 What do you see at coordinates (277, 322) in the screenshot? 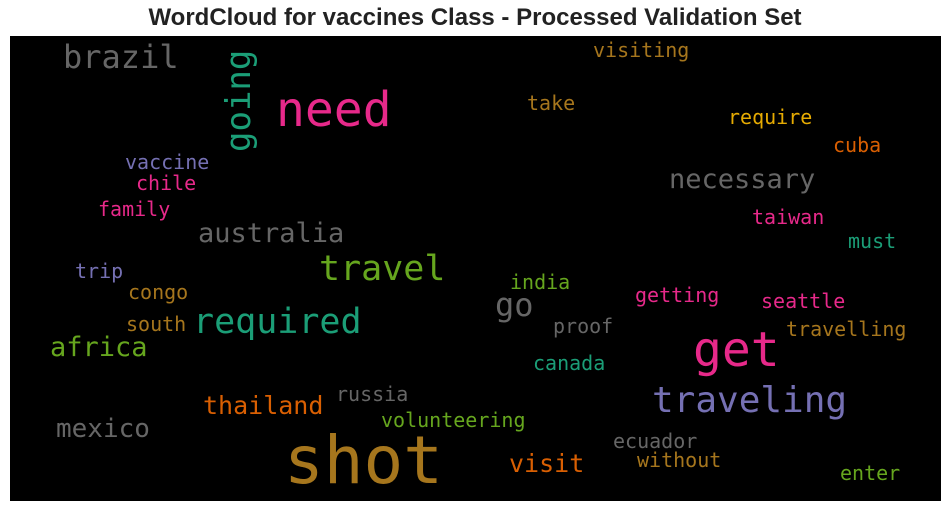
I see `word-required: required` at bounding box center [277, 322].